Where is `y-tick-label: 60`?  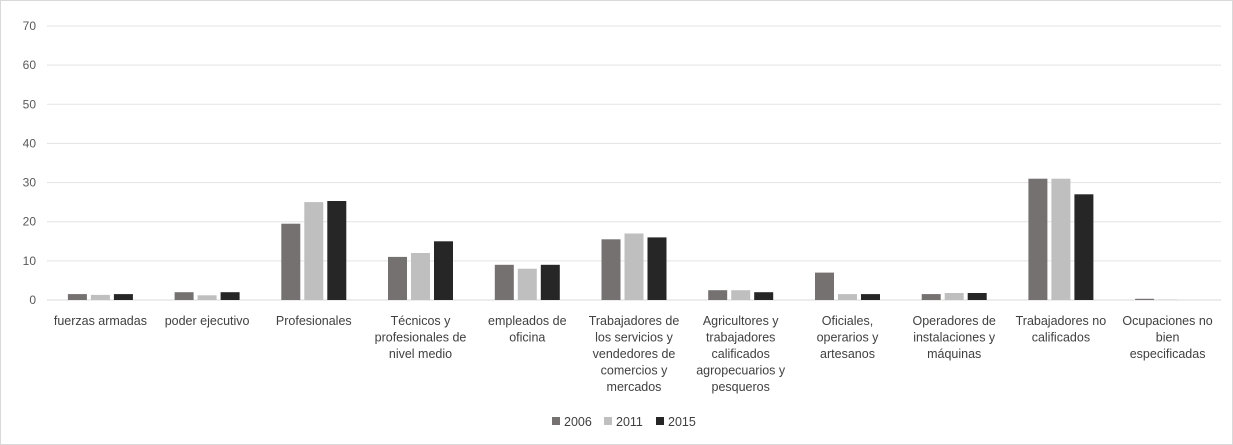 y-tick-label: 60 is located at coordinates (30, 65).